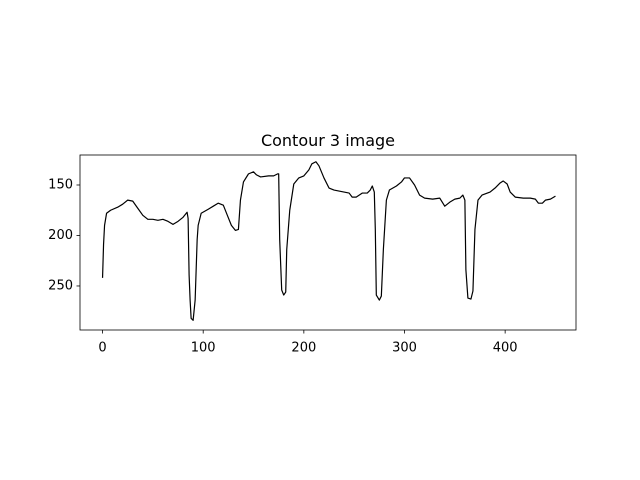 The image size is (640, 480). I want to click on y-tick-label: 250, so click(60, 285).